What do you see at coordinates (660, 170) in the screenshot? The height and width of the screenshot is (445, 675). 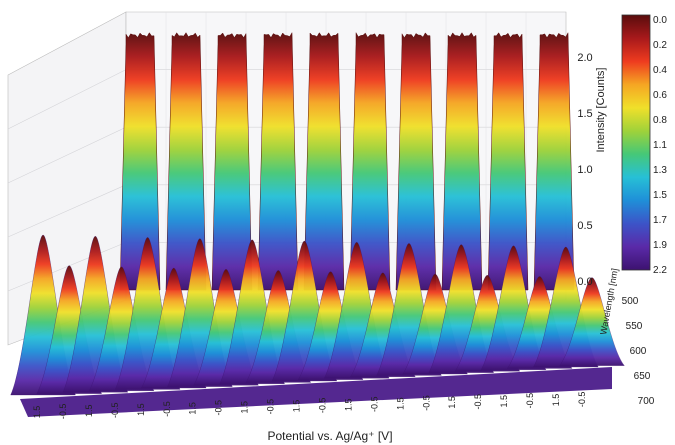 I see `colorbar-label: 1.3` at bounding box center [660, 170].